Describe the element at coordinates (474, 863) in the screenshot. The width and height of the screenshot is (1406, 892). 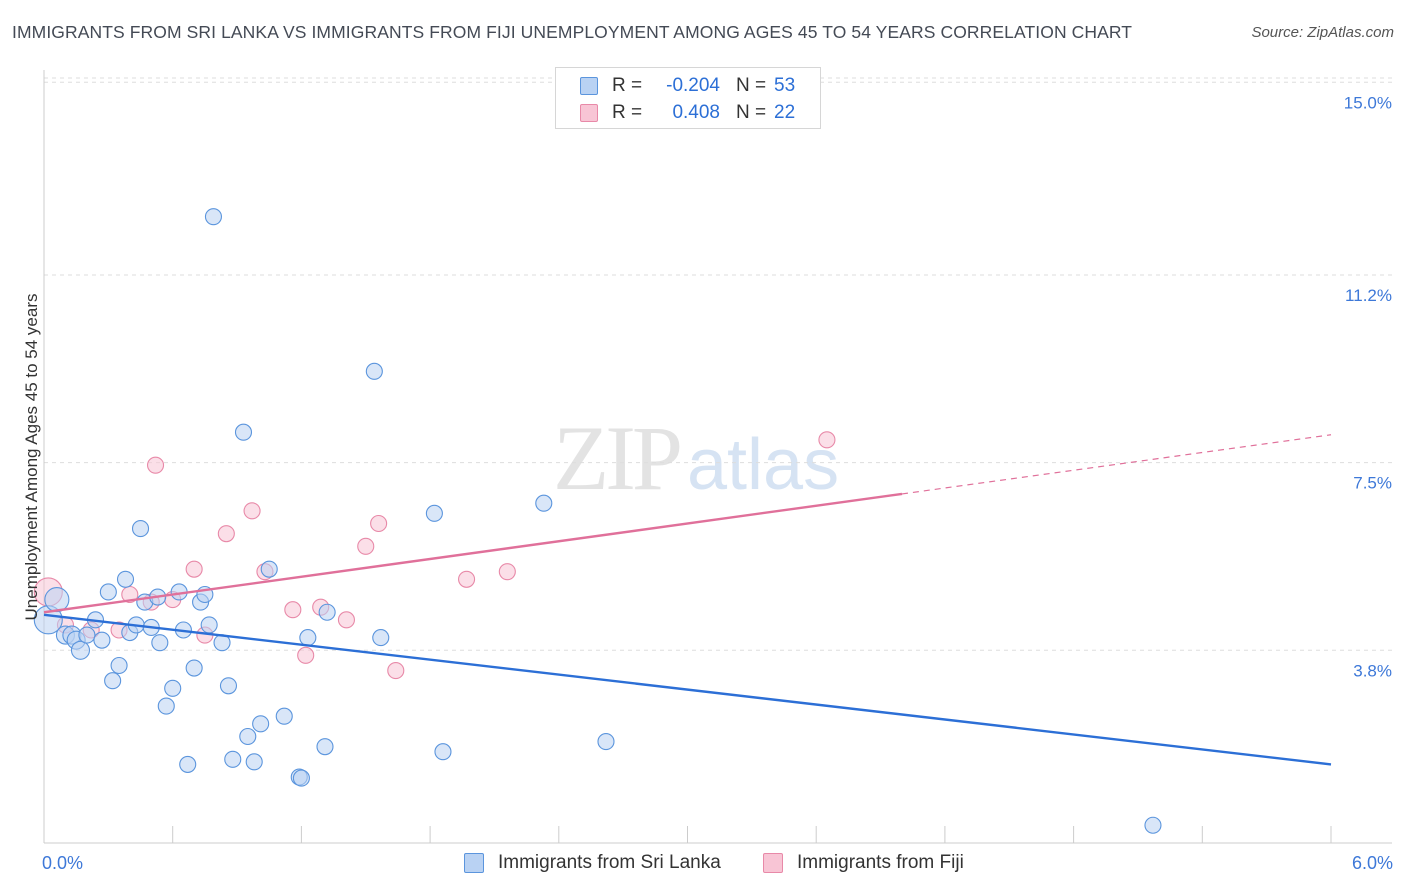
I see `sri-lanka-legend-swatch` at that location.